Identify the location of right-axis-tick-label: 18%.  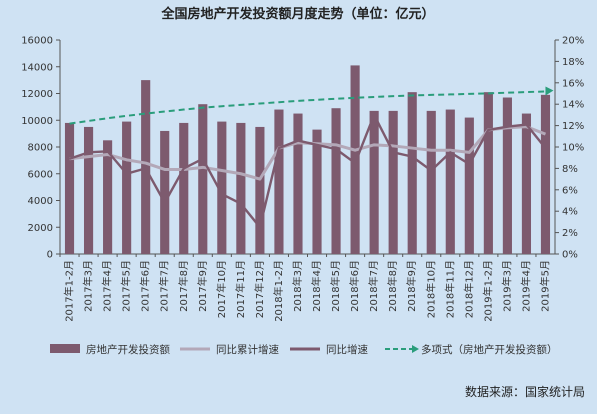
(573, 62).